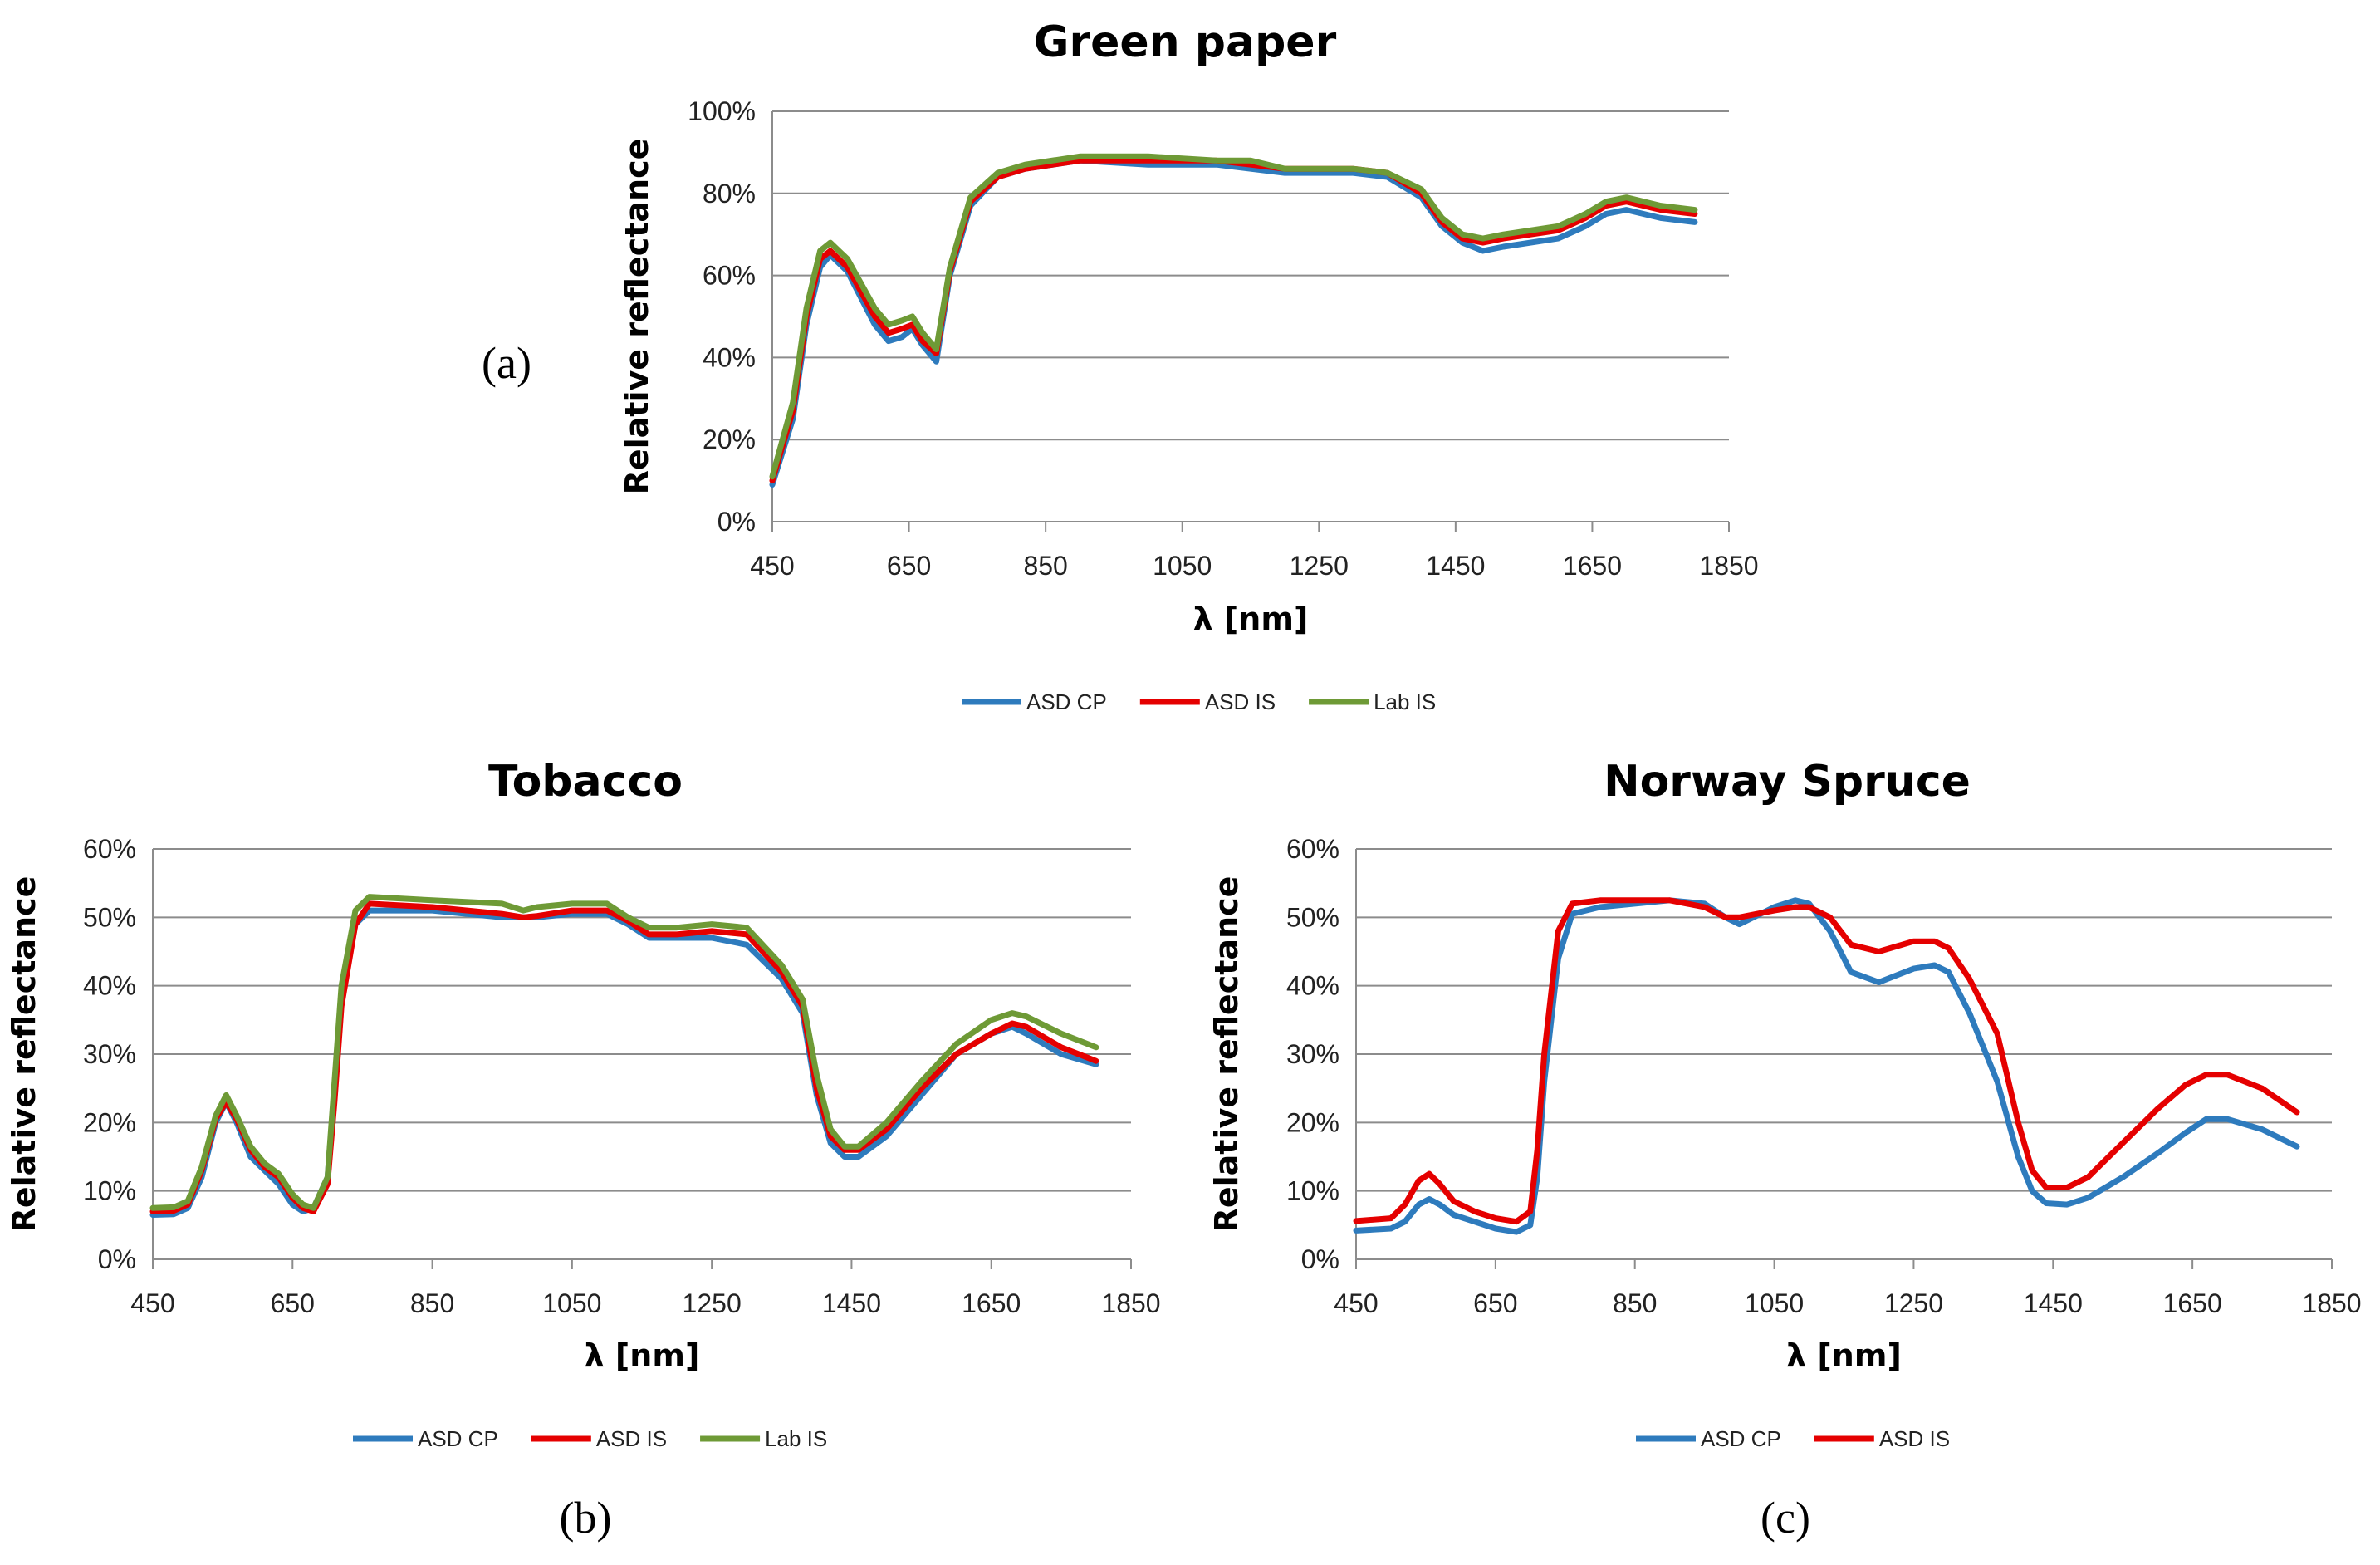 This screenshot has height=1565, width=2380. I want to click on chart-title: Tobacco, so click(585, 782).